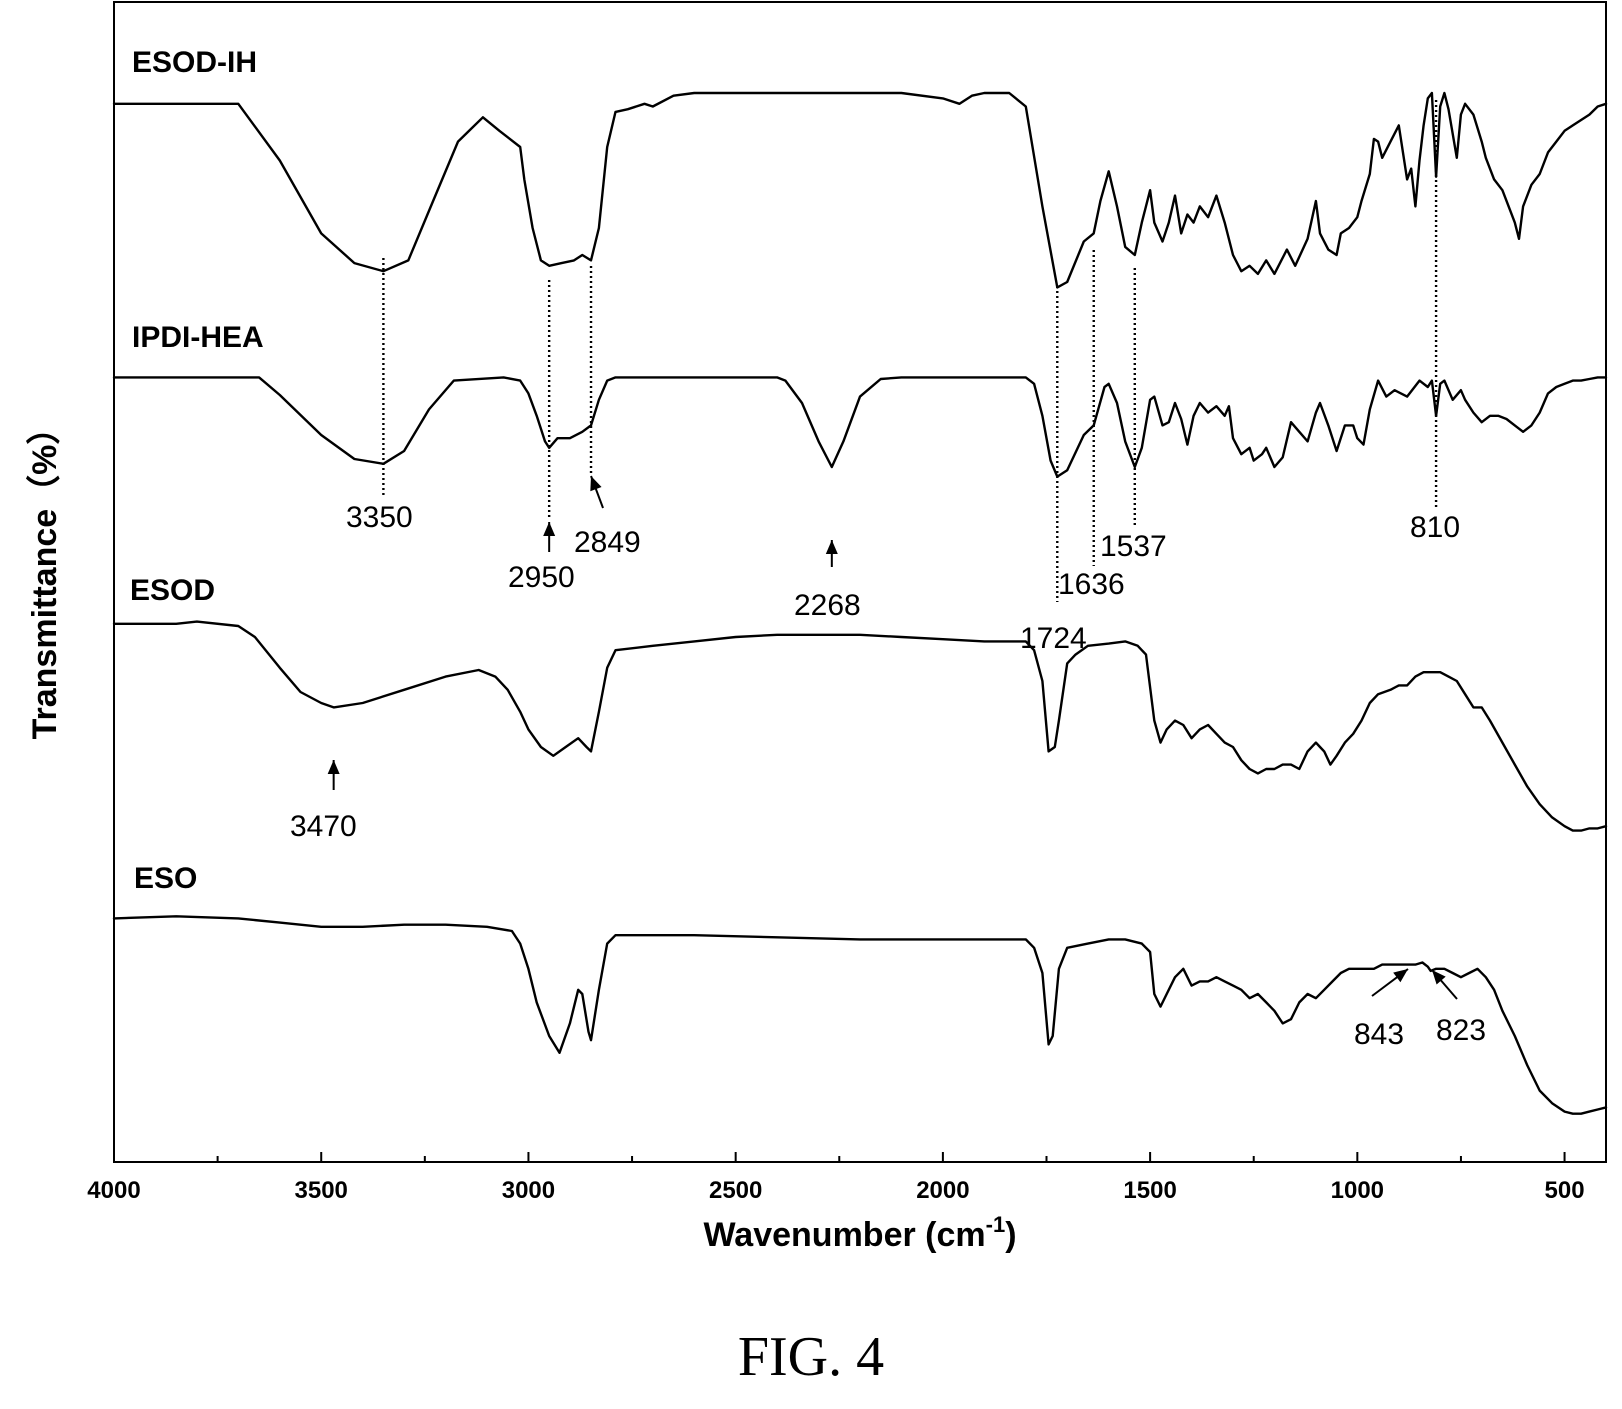  I want to click on peak-label-810: 810, so click(1435, 527).